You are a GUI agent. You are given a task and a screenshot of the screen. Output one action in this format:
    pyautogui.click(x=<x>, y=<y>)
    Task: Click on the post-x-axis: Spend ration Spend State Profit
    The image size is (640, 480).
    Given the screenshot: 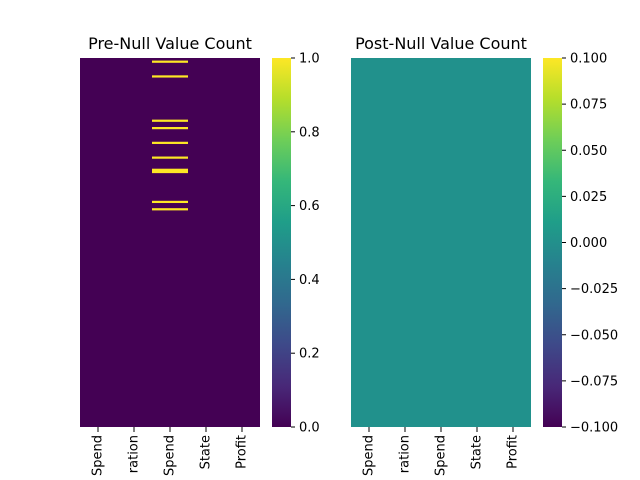 What is the action you would take?
    pyautogui.click(x=441, y=451)
    